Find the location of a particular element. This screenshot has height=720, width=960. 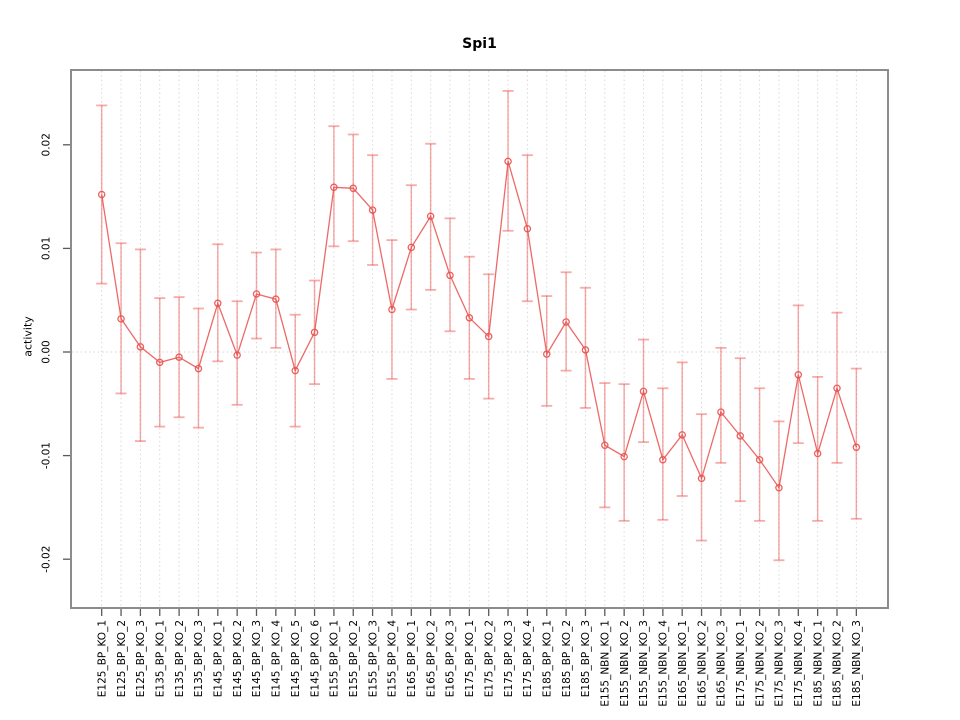

x-tick-label: E165_NBN_KO_3 is located at coordinates (722, 663).